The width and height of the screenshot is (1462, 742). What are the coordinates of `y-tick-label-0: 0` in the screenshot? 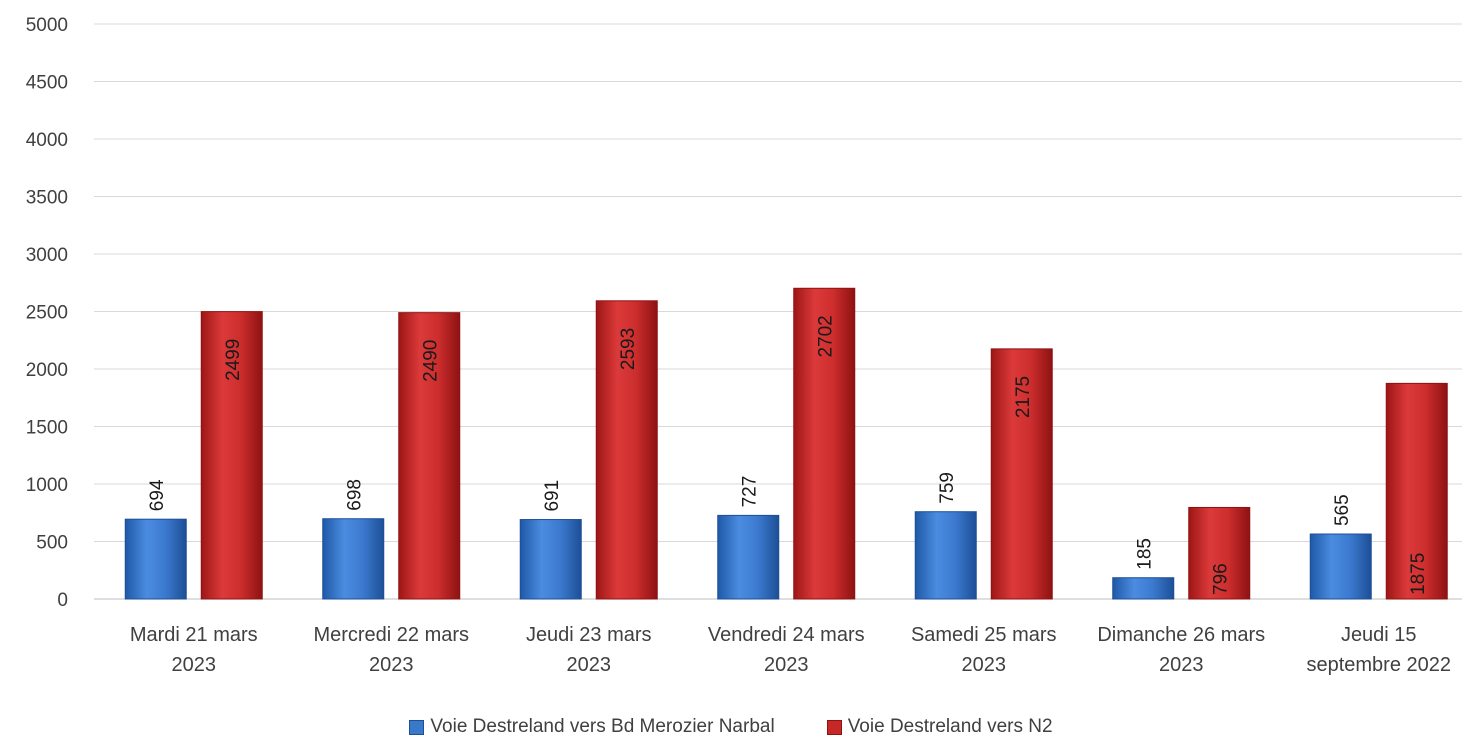 It's located at (62, 600).